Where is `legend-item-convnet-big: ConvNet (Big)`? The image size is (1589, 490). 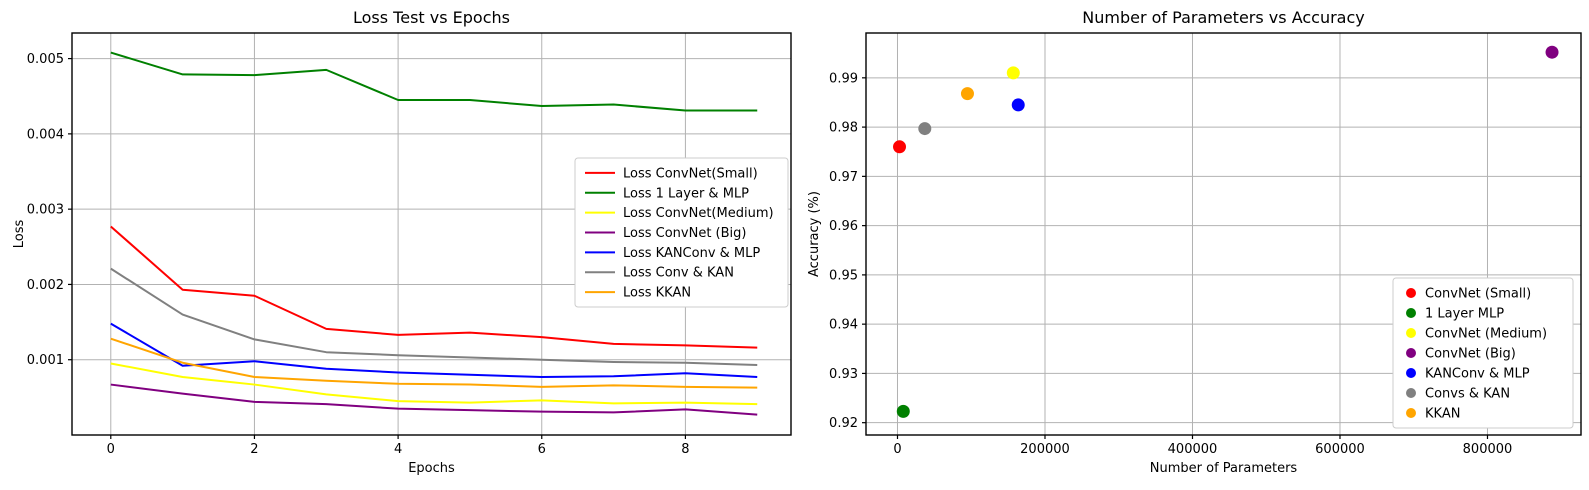
legend-item-convnet-big: ConvNet (Big) is located at coordinates (1461, 354).